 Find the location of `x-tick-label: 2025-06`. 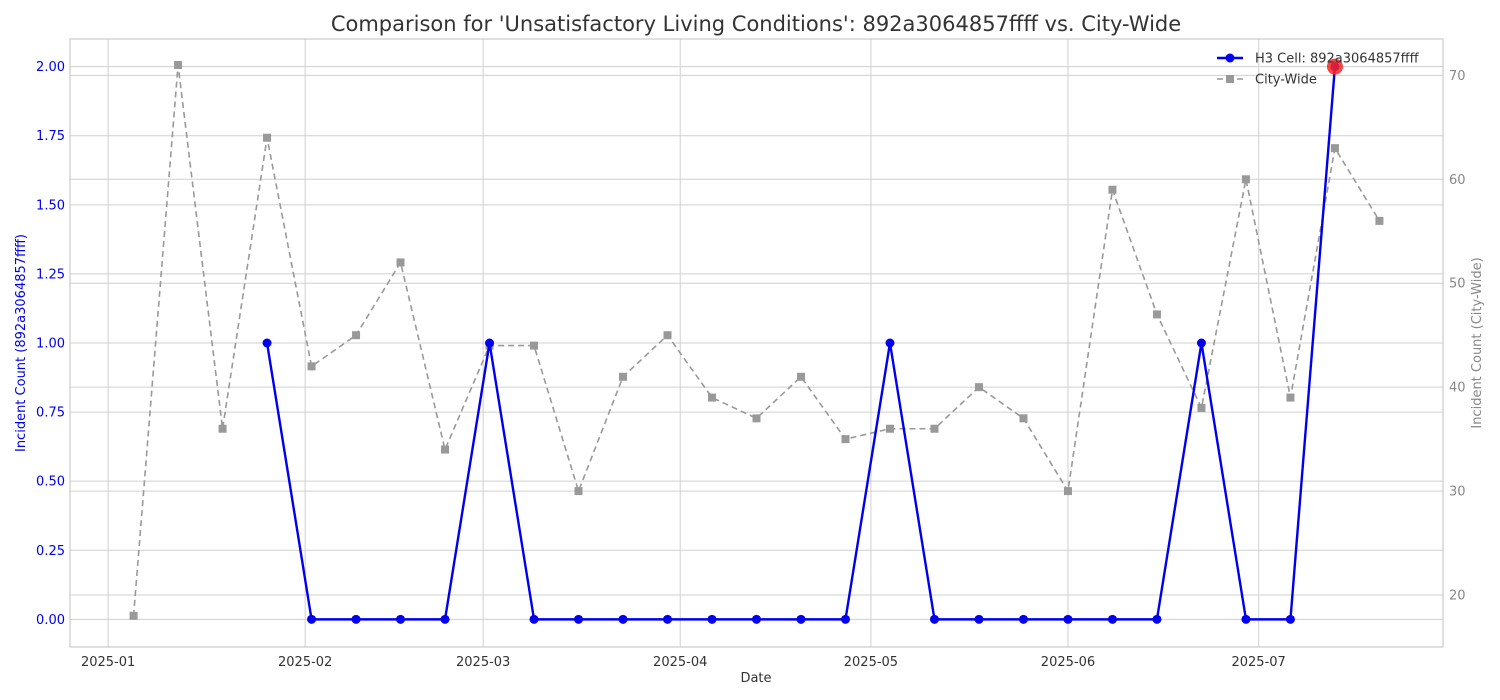

x-tick-label: 2025-06 is located at coordinates (1068, 662).